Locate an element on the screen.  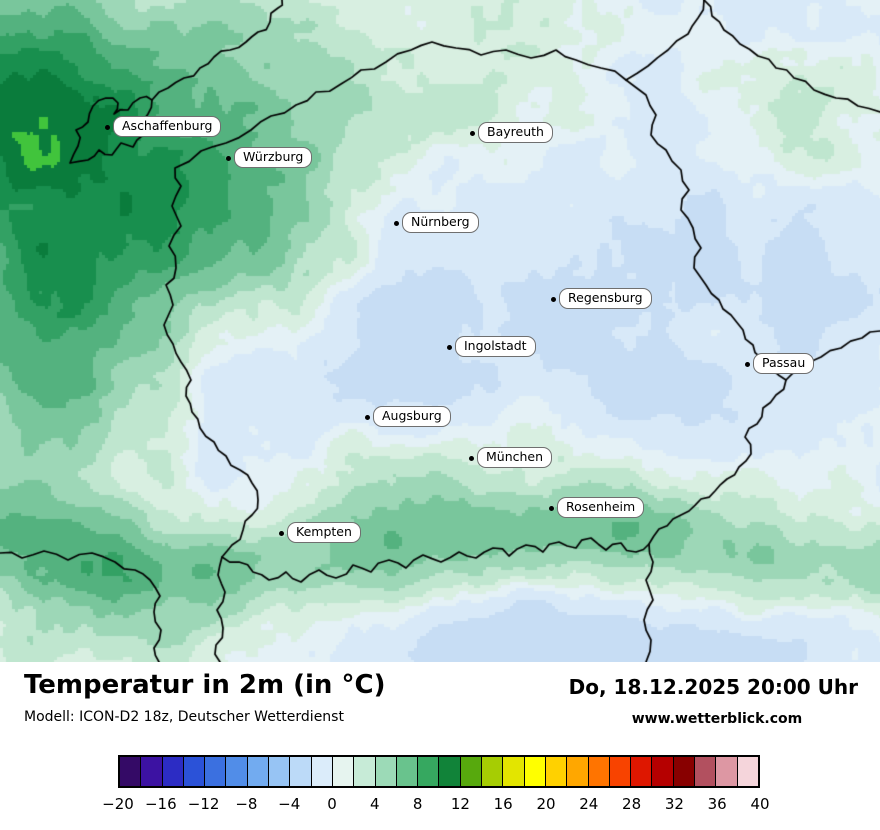
colorbar-tick-label: 24 is located at coordinates (589, 804).